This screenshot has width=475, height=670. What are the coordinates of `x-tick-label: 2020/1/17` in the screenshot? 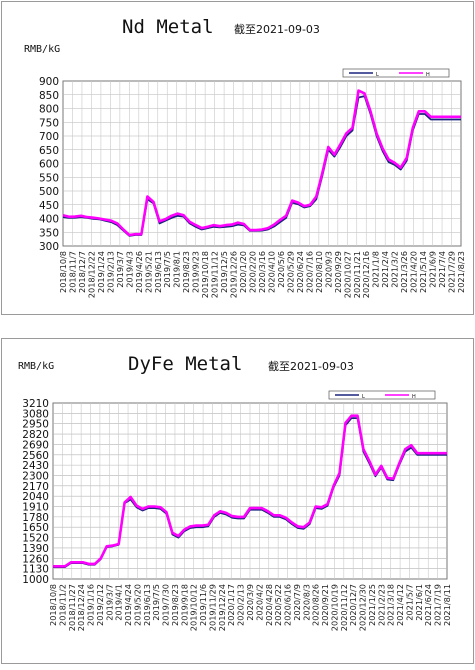 It's located at (231, 605).